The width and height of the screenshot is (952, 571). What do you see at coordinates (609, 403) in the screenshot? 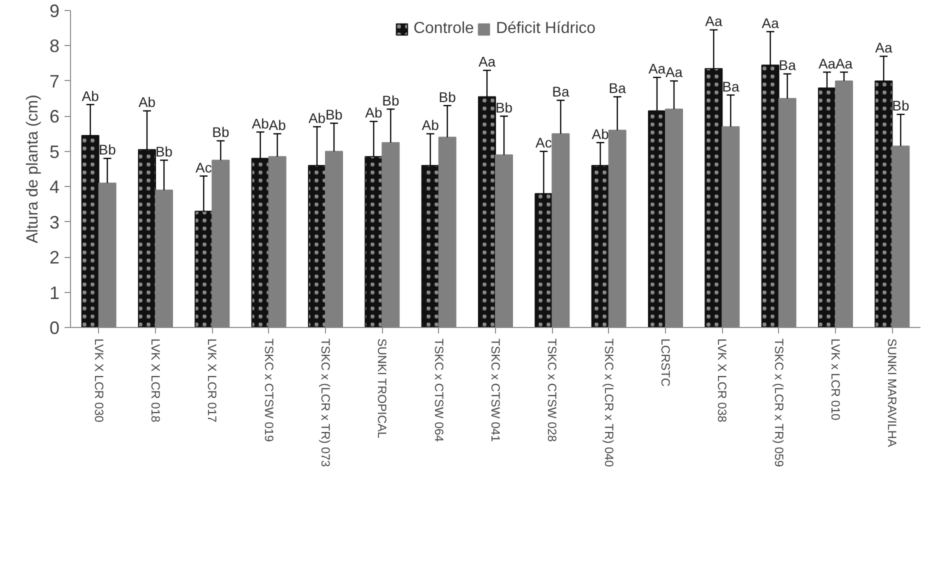
I see `x-tick-label: TSKC x (LCR x TR) 040` at bounding box center [609, 403].